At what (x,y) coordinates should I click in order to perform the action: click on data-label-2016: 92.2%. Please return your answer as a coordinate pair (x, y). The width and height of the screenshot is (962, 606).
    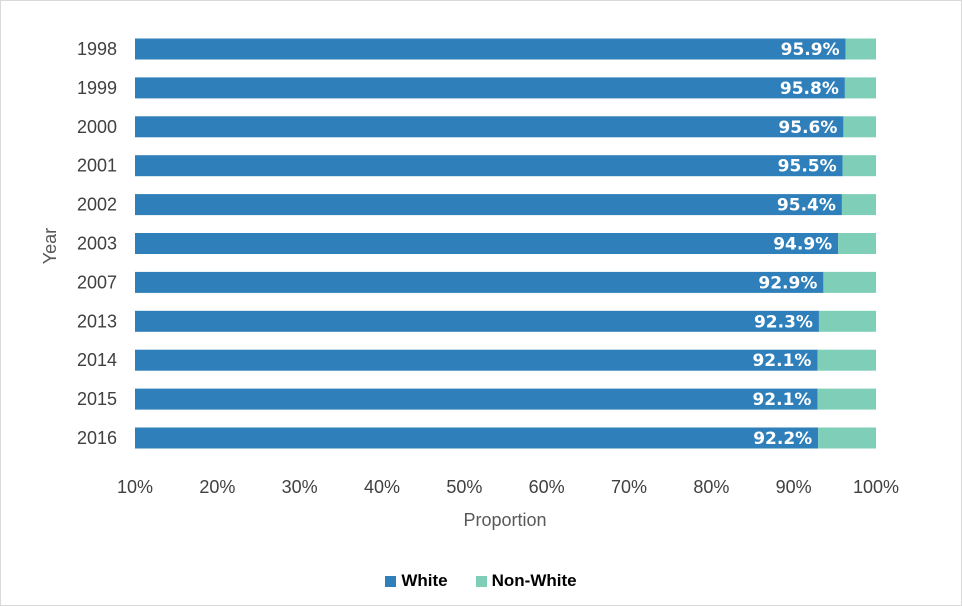
    Looking at the image, I should click on (782, 439).